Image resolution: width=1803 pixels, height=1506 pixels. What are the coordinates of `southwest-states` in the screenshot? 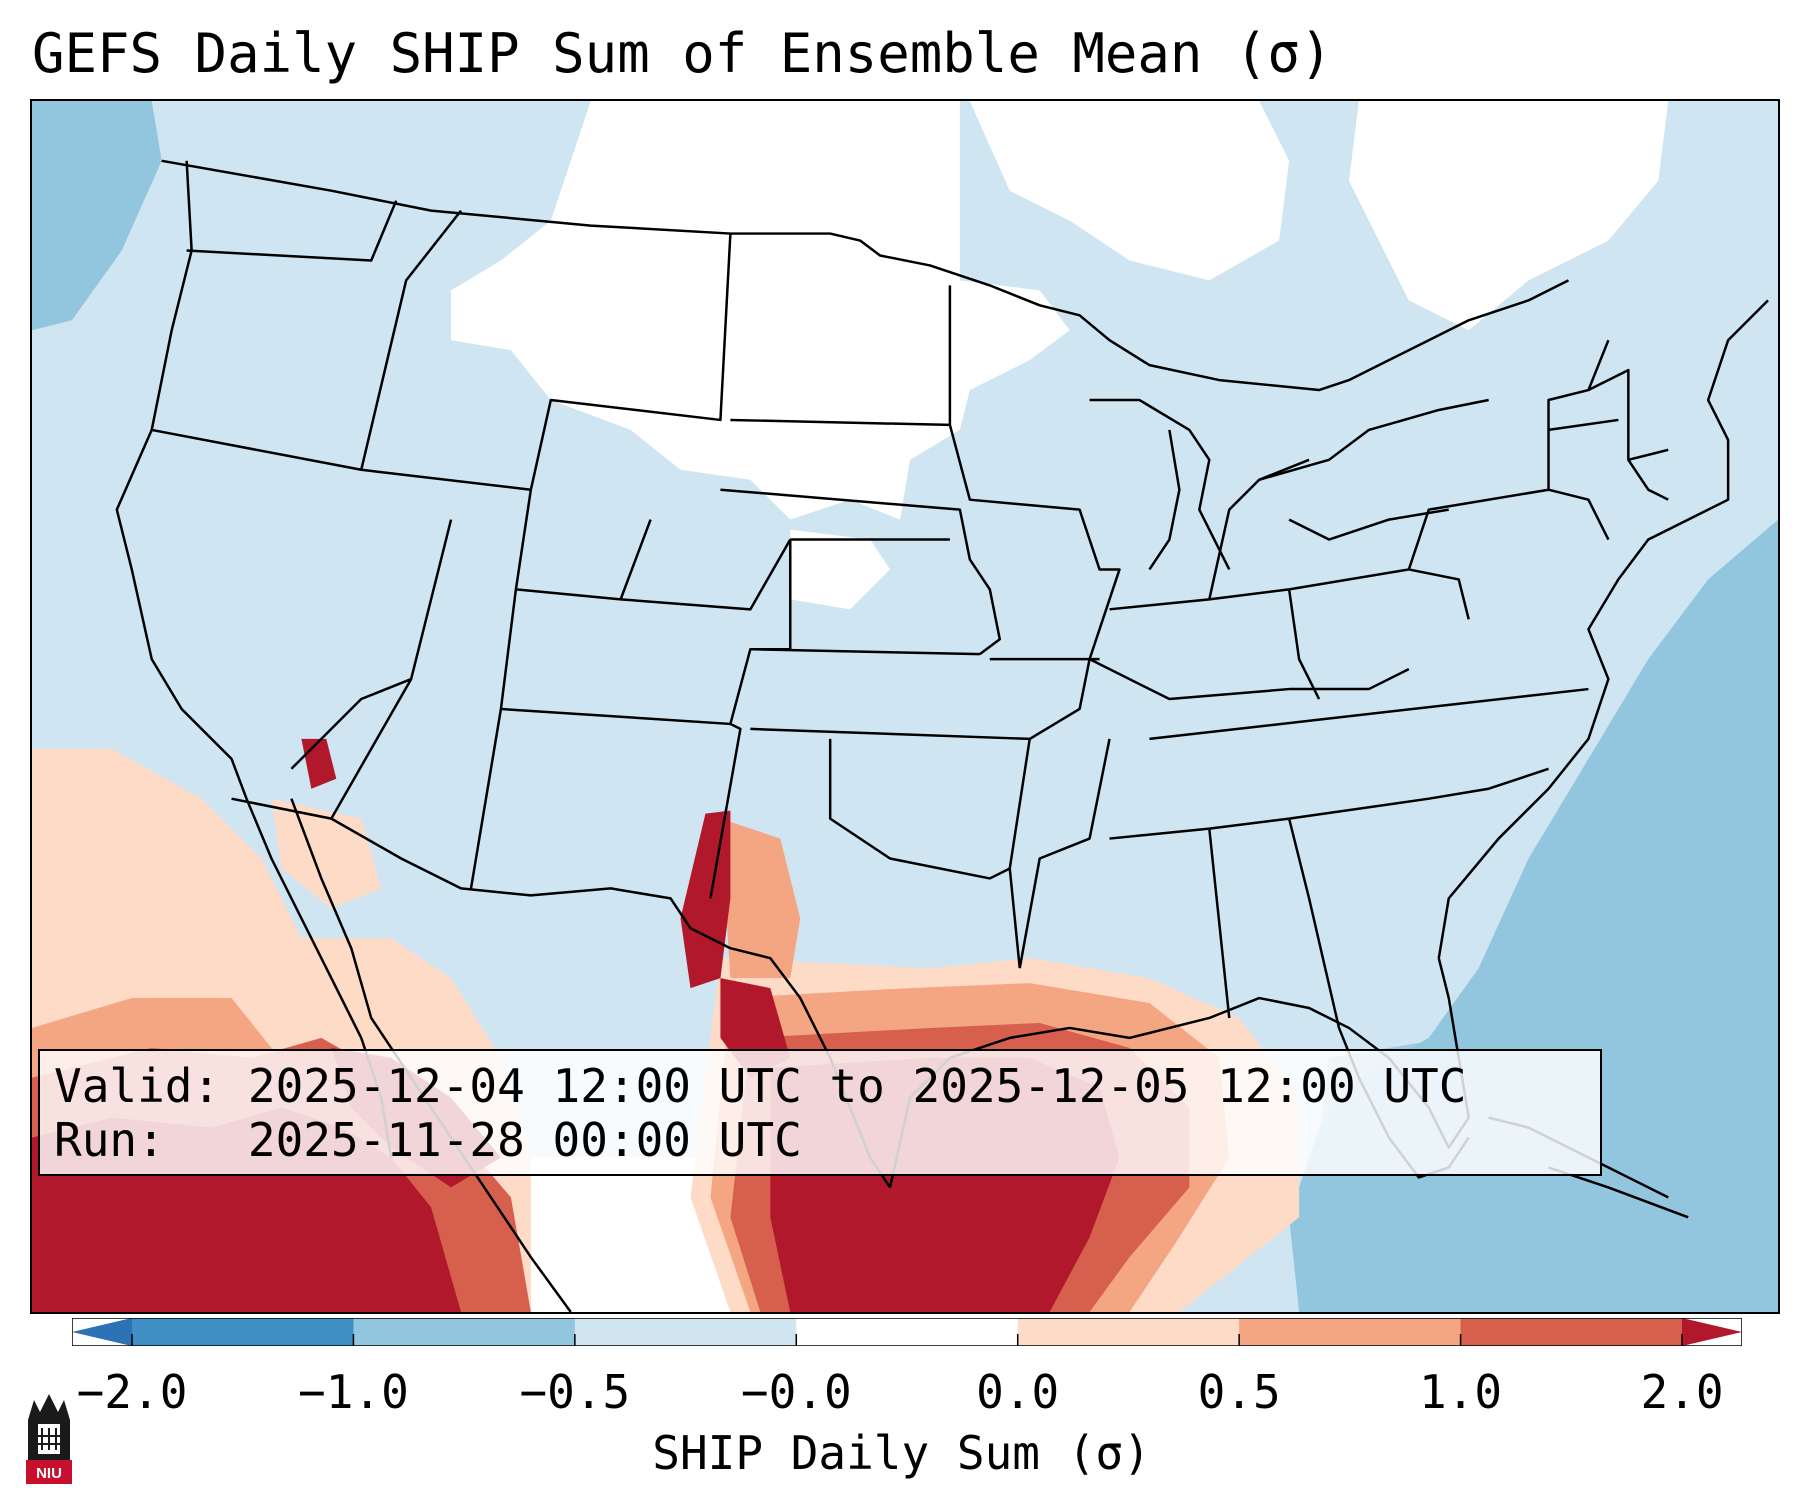 It's located at (655, 718).